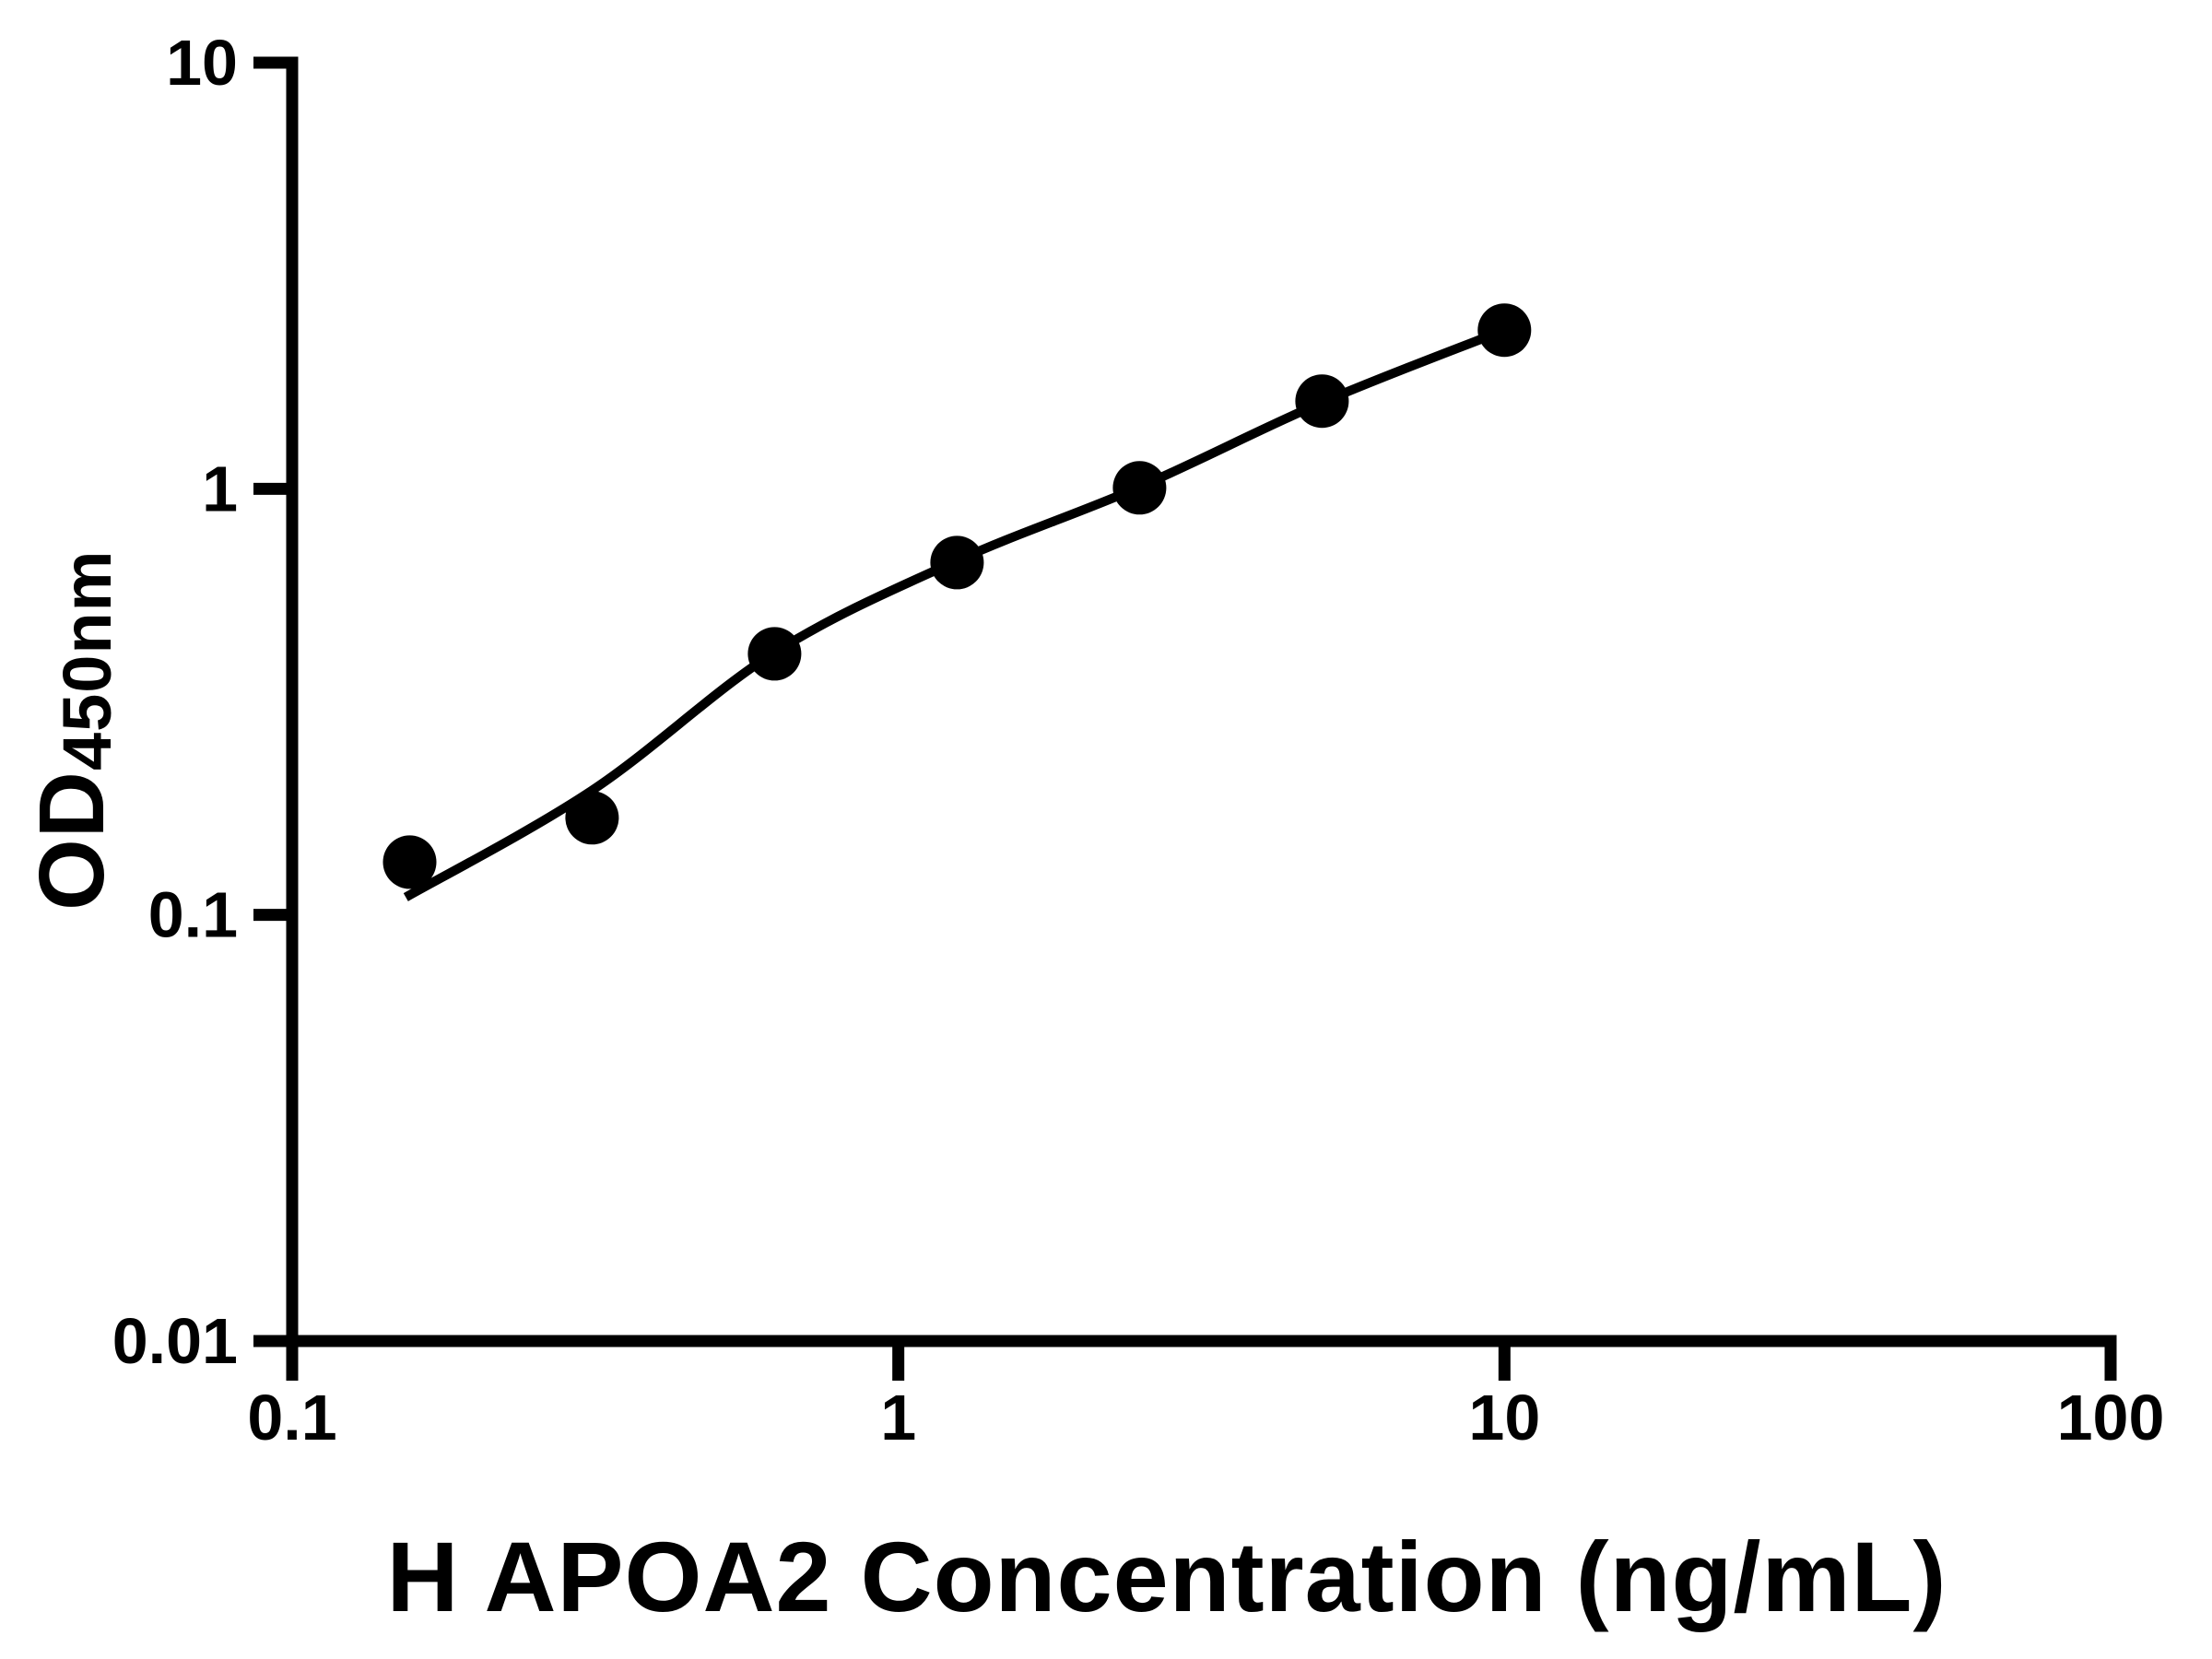 This screenshot has height=1659, width=2212. I want to click on x-tick-label-0.1: 0.1, so click(291, 1417).